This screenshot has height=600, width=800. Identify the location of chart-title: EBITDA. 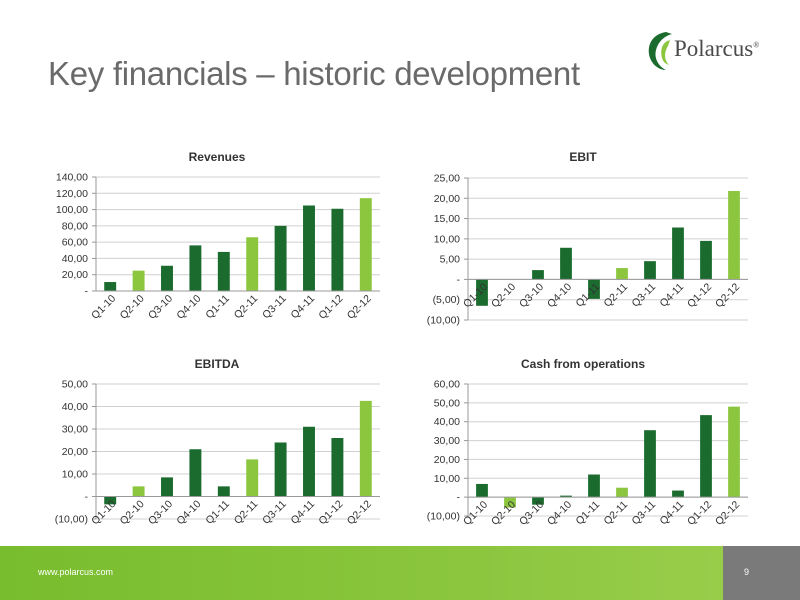
(217, 364).